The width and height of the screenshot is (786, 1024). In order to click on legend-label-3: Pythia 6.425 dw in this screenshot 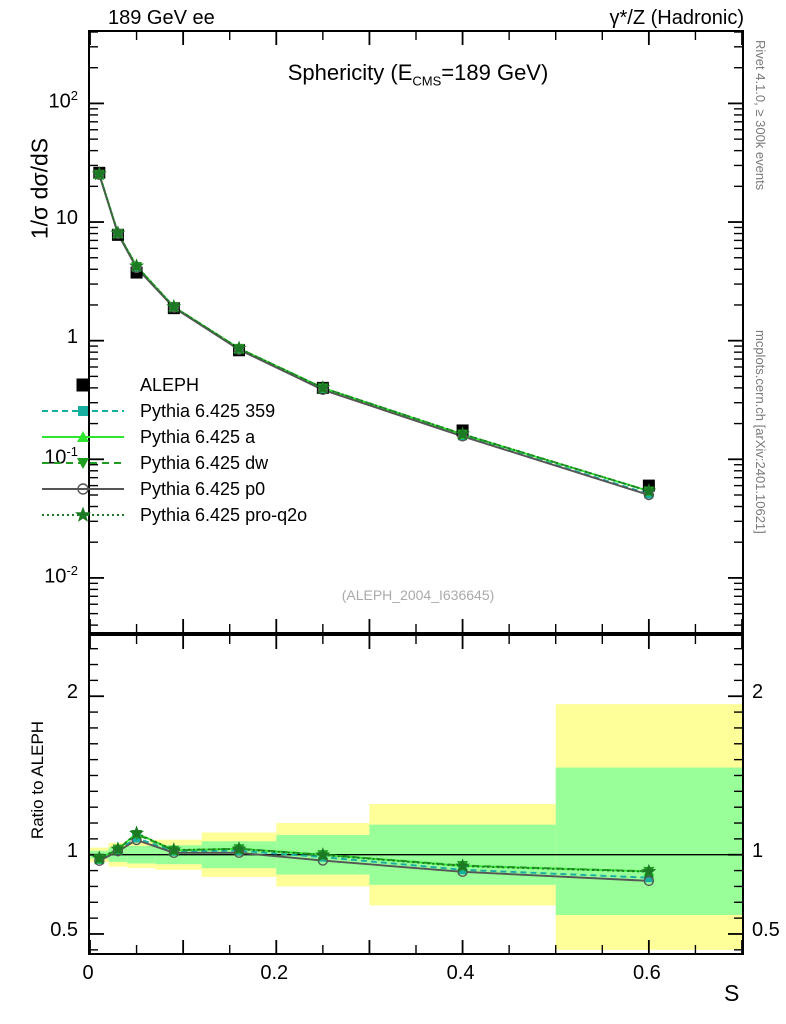, I will do `click(204, 462)`.